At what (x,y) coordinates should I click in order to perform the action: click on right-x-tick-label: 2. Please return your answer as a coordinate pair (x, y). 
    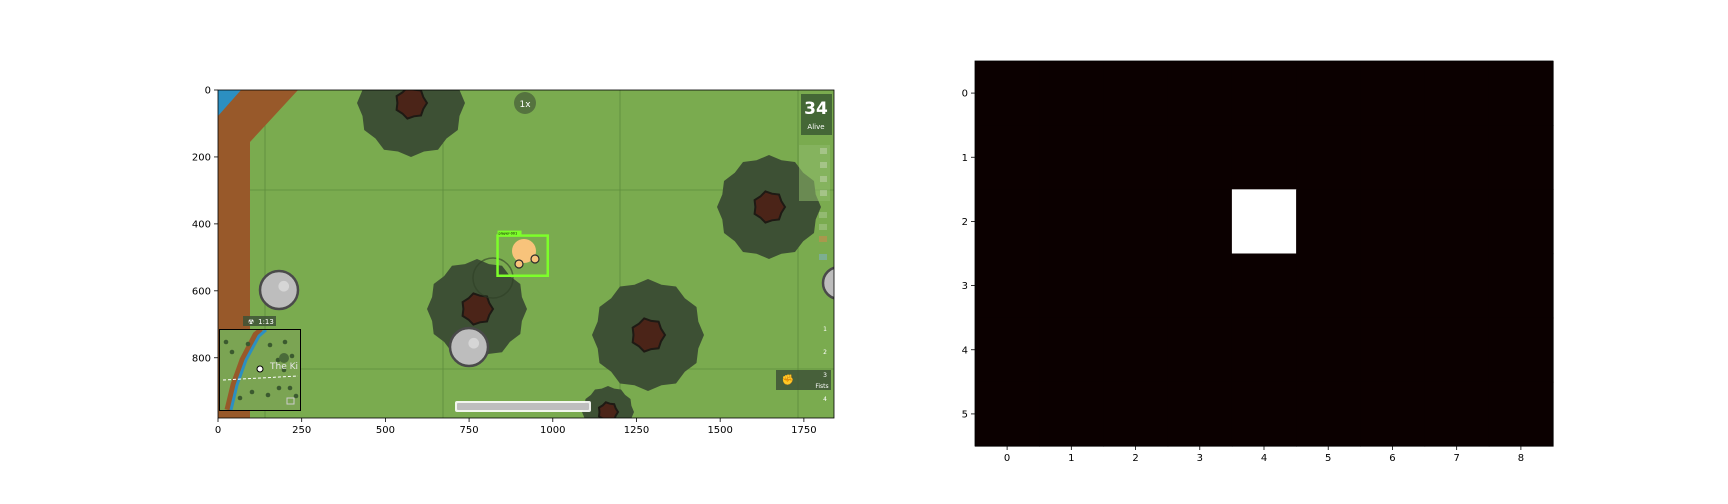
    Looking at the image, I should click on (1135, 458).